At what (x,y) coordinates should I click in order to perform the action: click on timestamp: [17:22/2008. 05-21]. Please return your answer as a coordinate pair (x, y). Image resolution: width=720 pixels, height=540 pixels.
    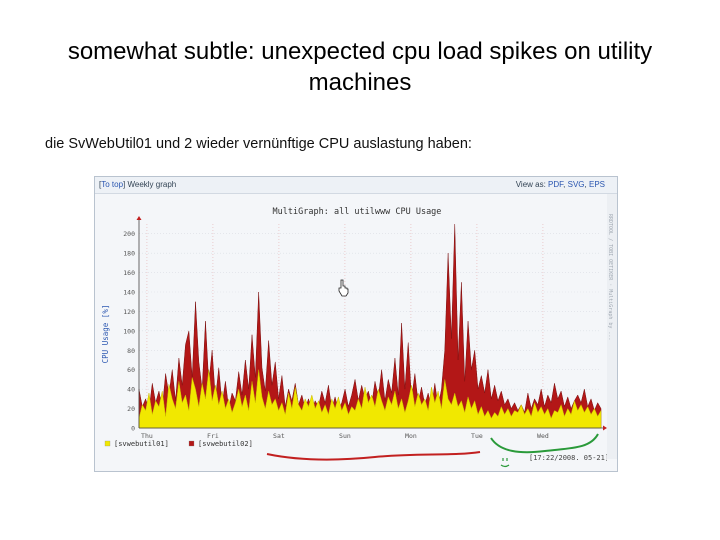
    Looking at the image, I should click on (568, 458).